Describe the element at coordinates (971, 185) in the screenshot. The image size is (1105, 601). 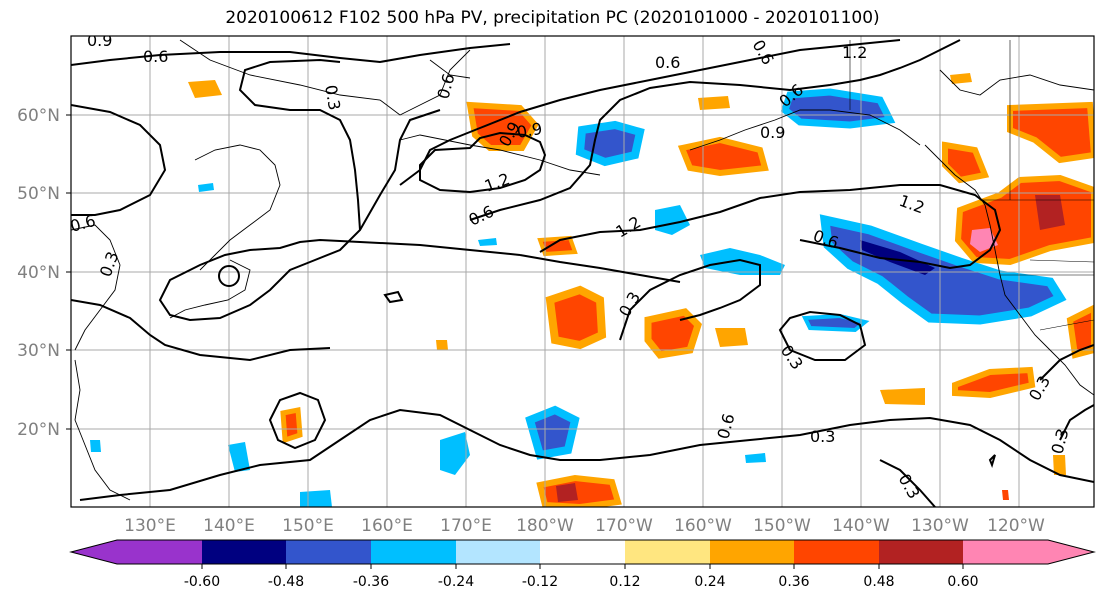
I see `political-borders` at that location.